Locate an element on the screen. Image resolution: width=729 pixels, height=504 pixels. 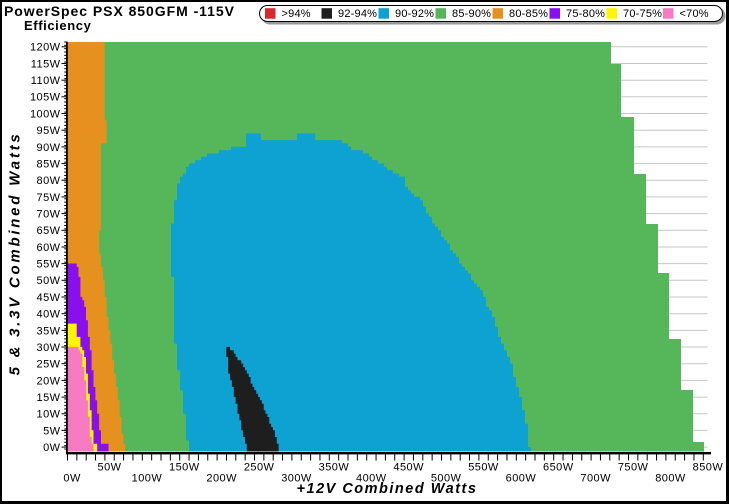
svg-text: 110W is located at coordinates (46, 81).